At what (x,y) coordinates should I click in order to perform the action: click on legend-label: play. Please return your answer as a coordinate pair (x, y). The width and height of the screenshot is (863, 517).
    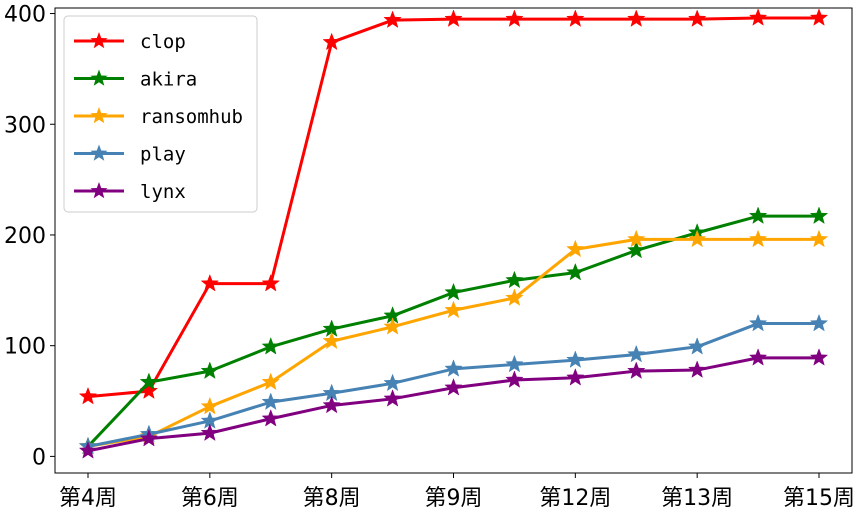
    Looking at the image, I should click on (163, 155).